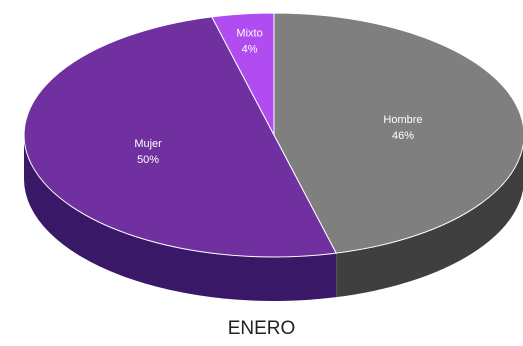 This screenshot has height=346, width=523. Describe the element at coordinates (402, 120) in the screenshot. I see `slice-label-hombre: Hombre` at that location.